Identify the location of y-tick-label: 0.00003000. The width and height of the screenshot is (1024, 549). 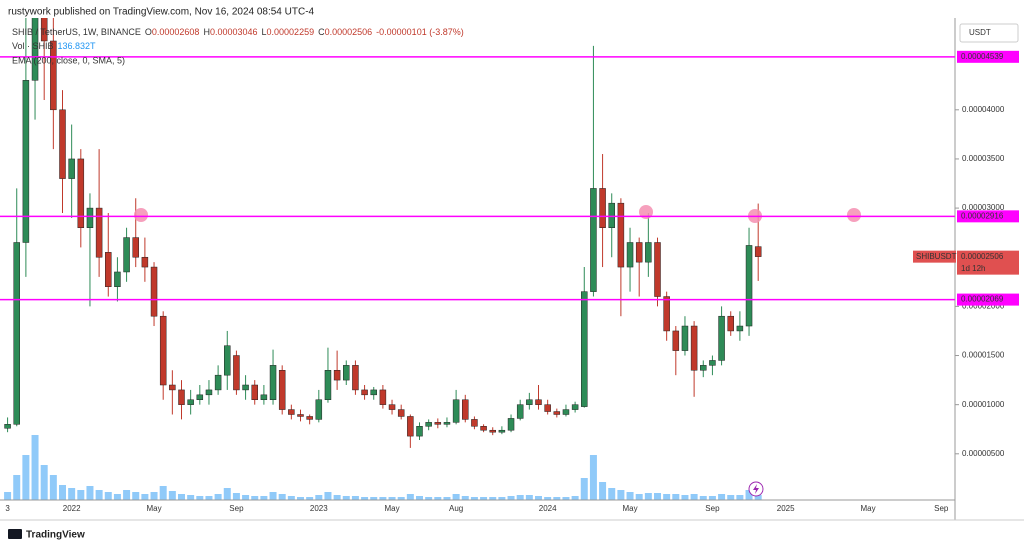
(983, 207).